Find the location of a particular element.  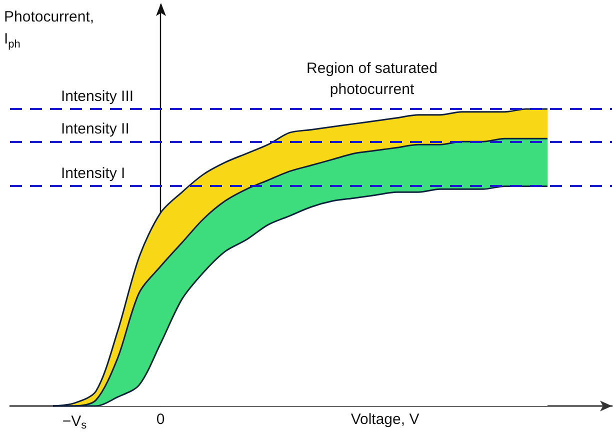

text: Region of saturated photocurrent is located at coordinates (372, 79).